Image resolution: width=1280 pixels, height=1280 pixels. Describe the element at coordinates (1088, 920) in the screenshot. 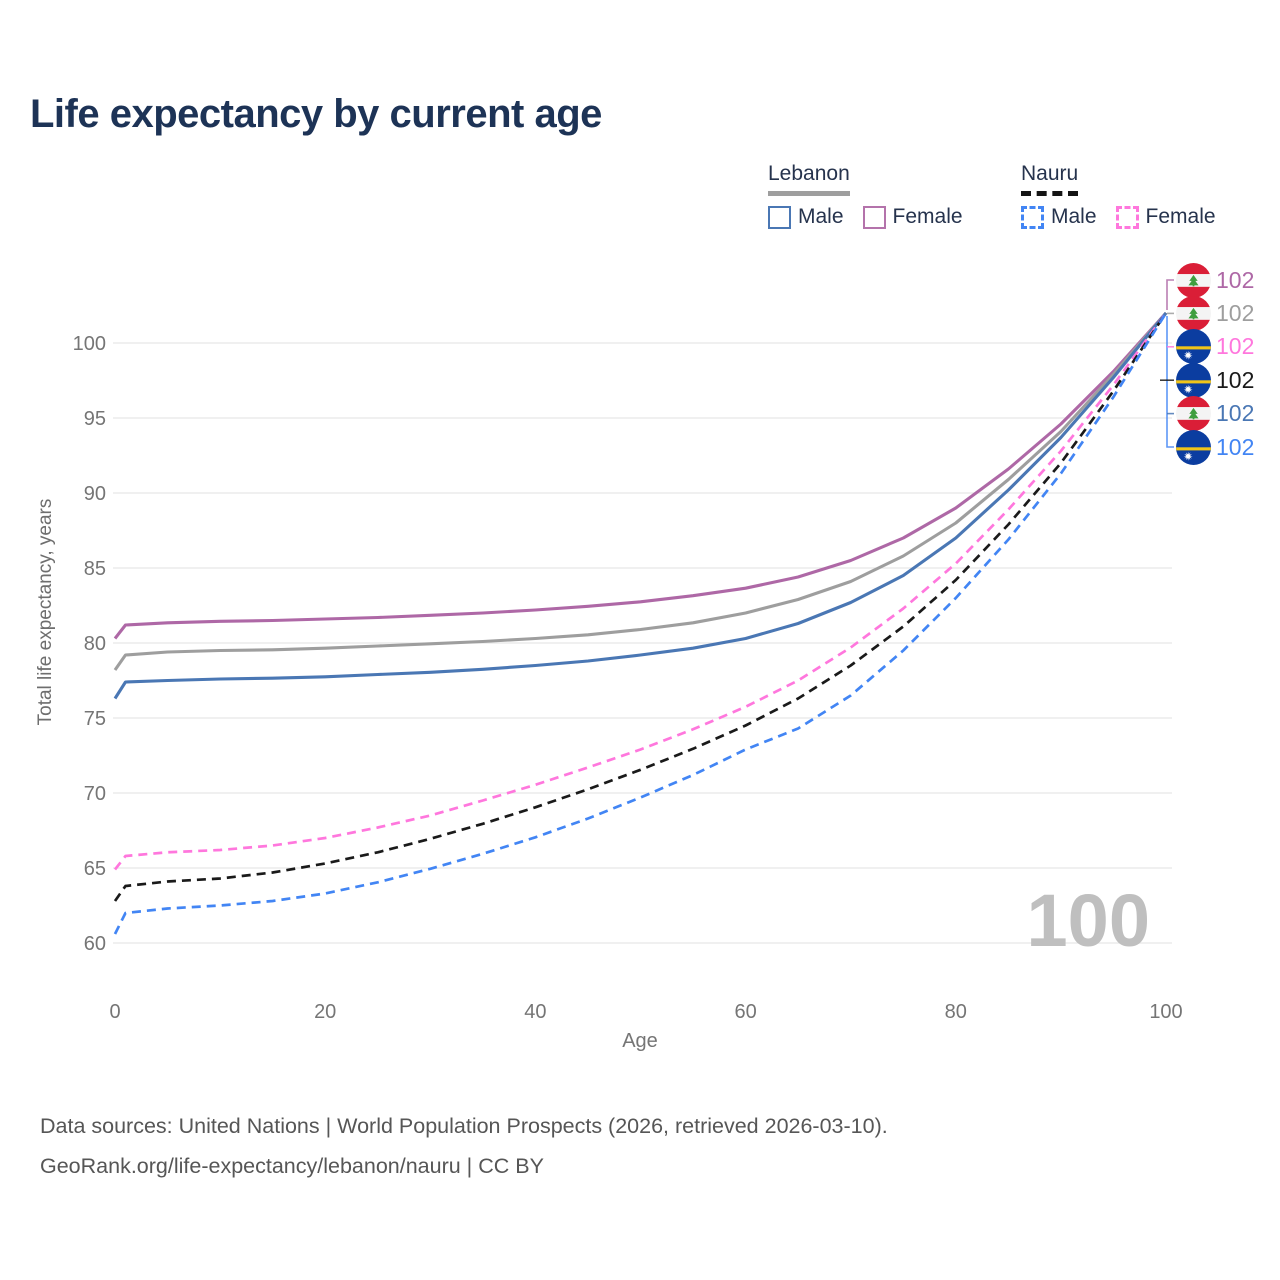

I see `watermark-age: 100` at that location.